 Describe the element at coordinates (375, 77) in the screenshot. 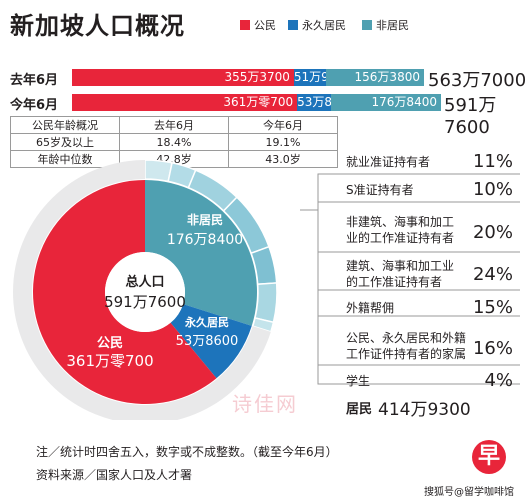

I see `bar-segment-nonres: 156万3800` at that location.